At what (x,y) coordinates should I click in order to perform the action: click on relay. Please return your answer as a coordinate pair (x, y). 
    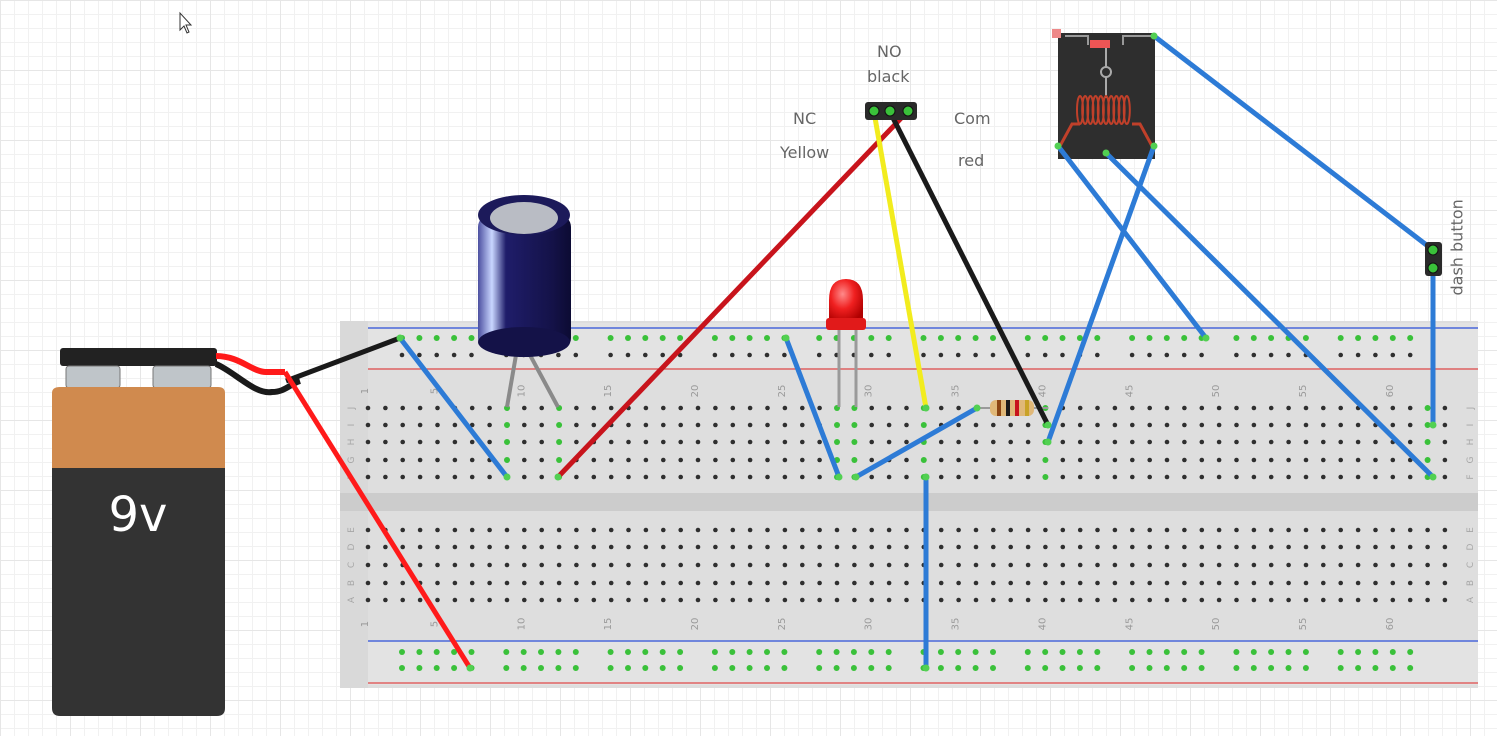
    Looking at the image, I should click on (1103, 94).